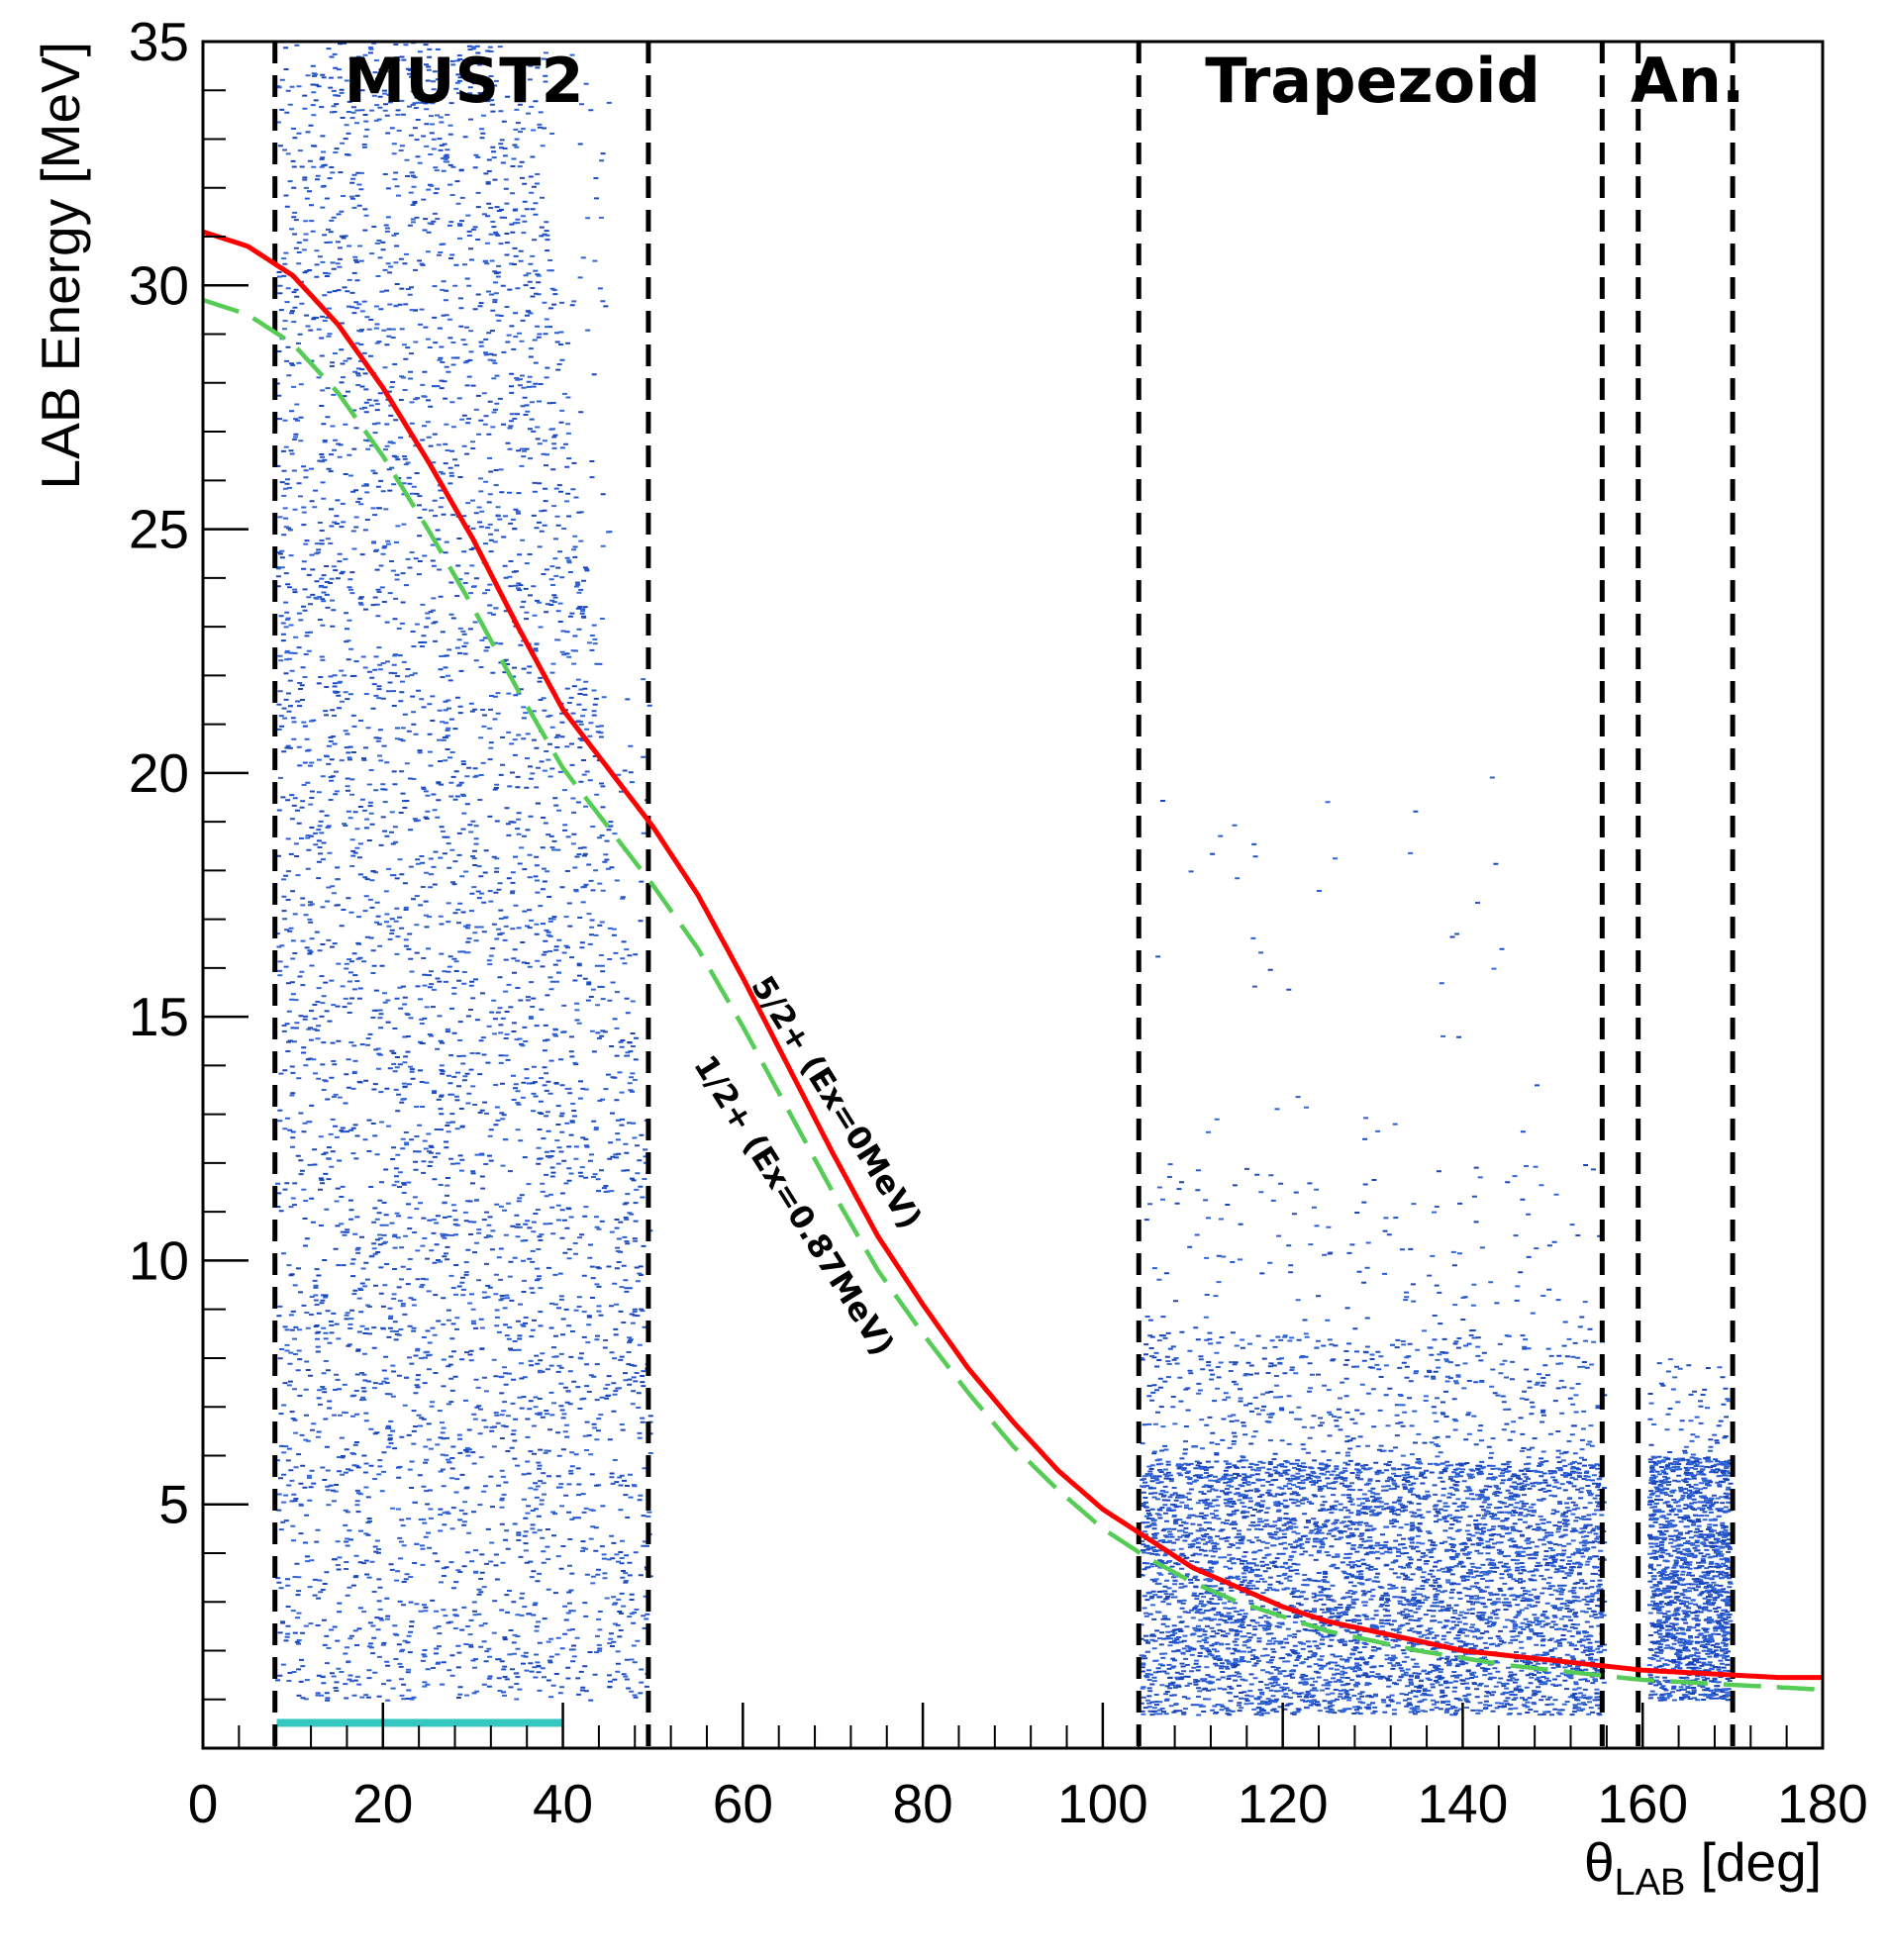  I want to click on y-tick-label-4: 25, so click(159, 529).